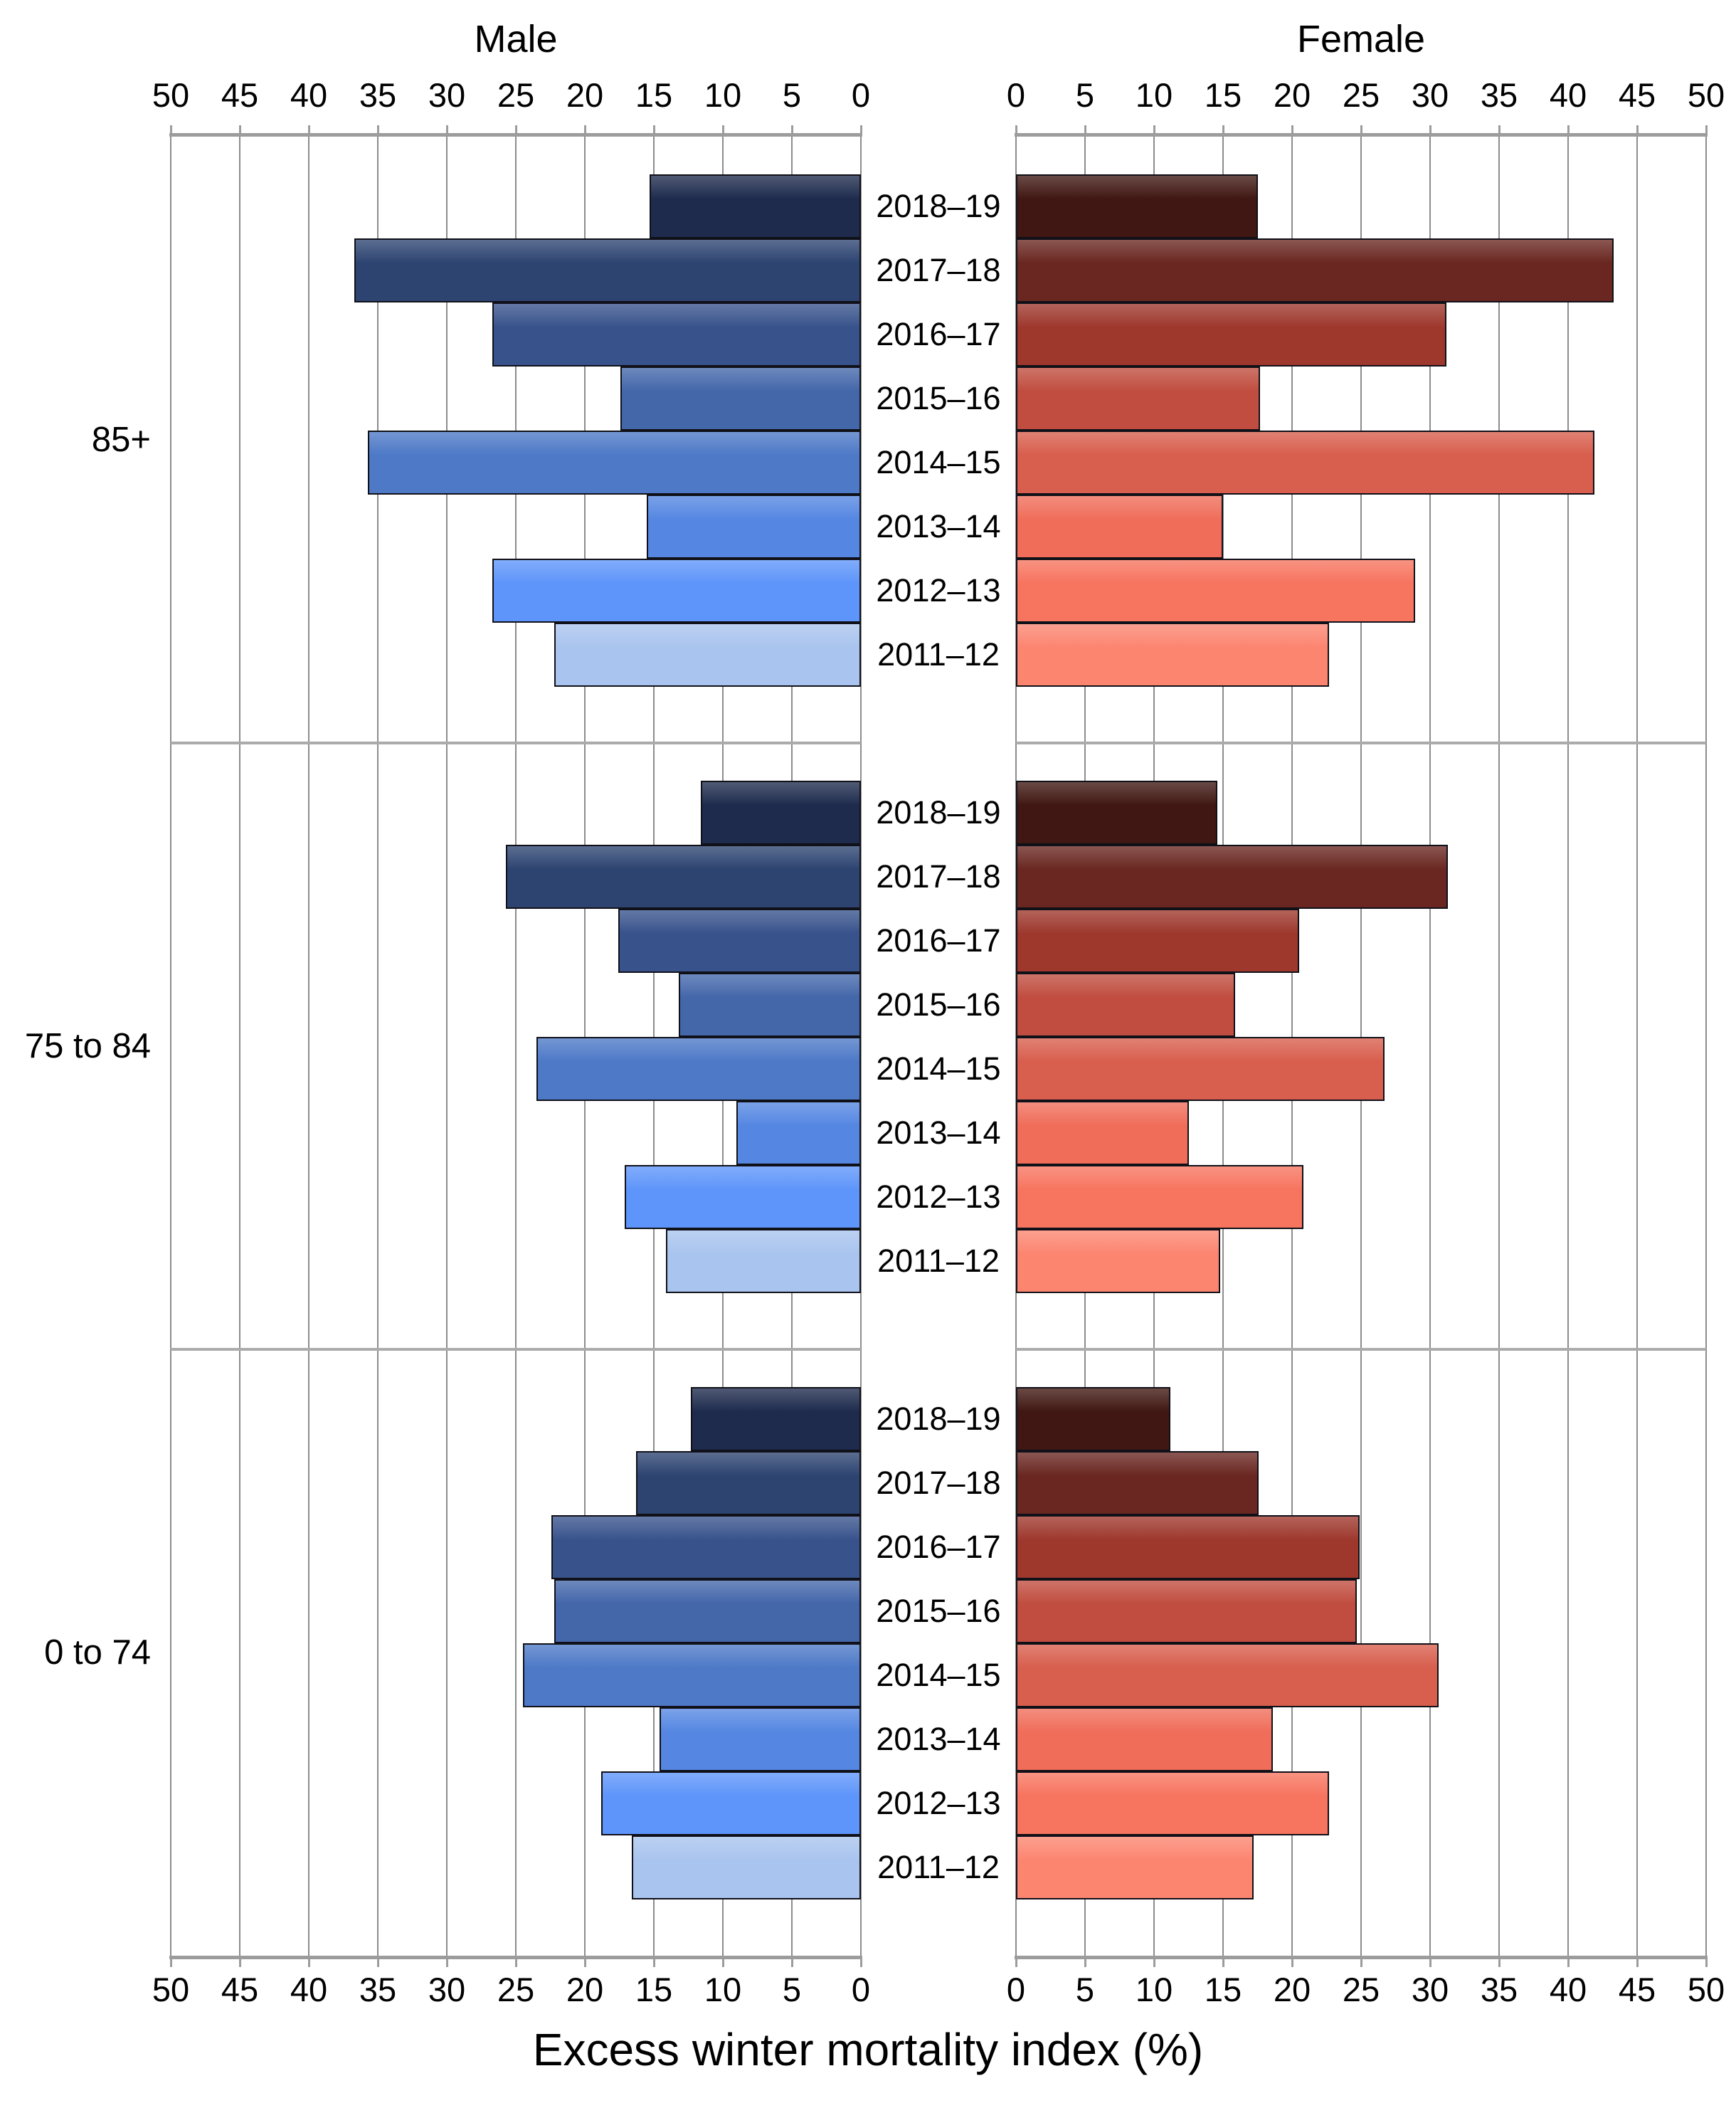 This screenshot has width=1736, height=2103. Describe the element at coordinates (938, 334) in the screenshot. I see `year-label-85+-2016–17: 2016–17` at that location.